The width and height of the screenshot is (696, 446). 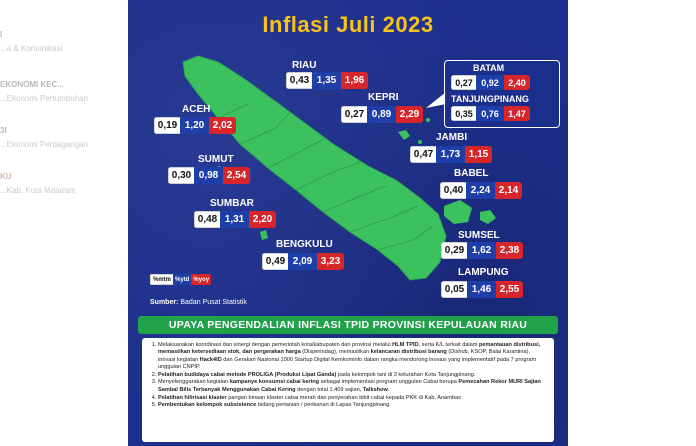 I want to click on yoy-value: 2,29, so click(x=409, y=114).